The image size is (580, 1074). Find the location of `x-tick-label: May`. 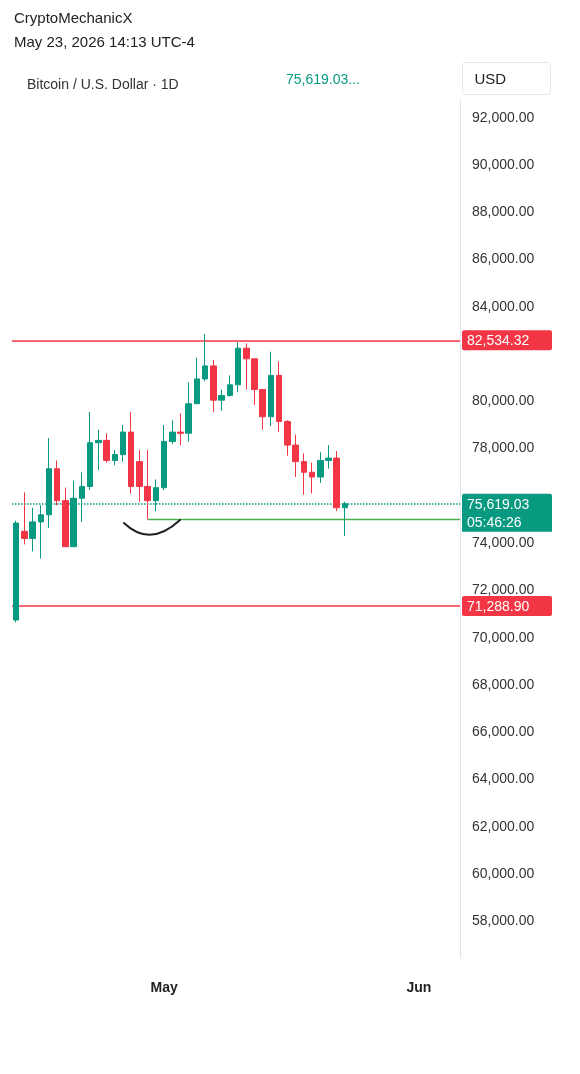

x-tick-label: May is located at coordinates (164, 987).